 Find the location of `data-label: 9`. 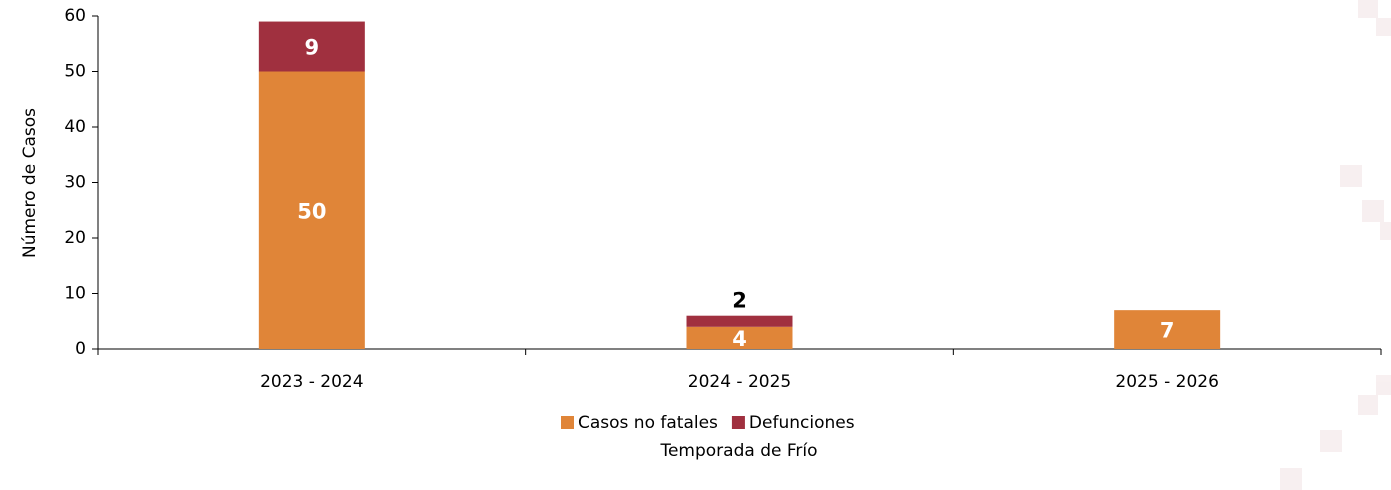

data-label: 9 is located at coordinates (312, 48).